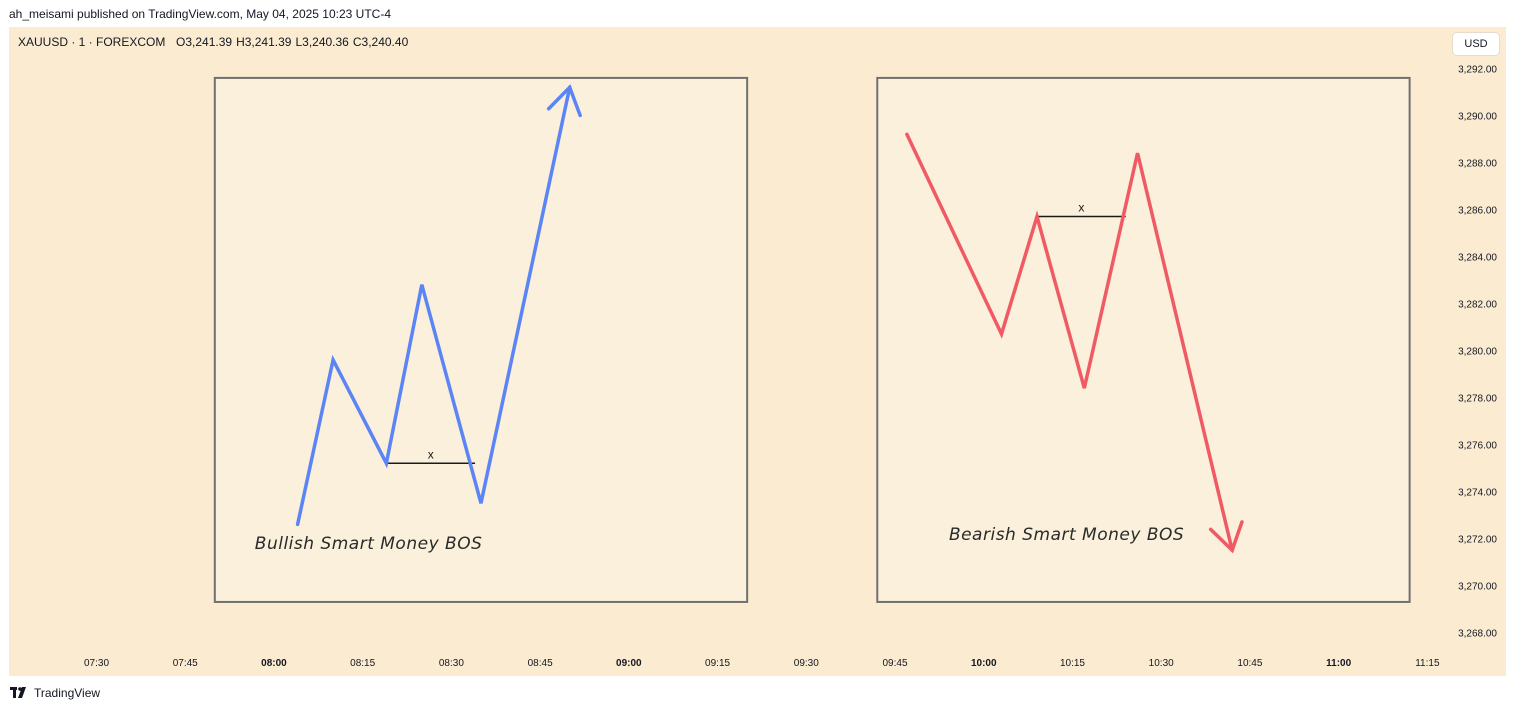 The width and height of the screenshot is (1515, 711). I want to click on x-tick-label: 09:30, so click(806, 663).